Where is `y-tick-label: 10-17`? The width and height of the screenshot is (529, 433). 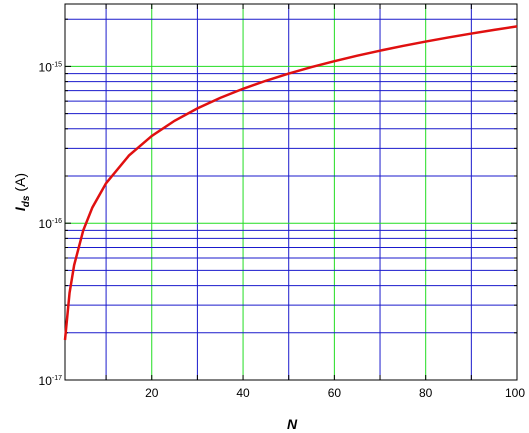
y-tick-label: 10-17 is located at coordinates (51, 381).